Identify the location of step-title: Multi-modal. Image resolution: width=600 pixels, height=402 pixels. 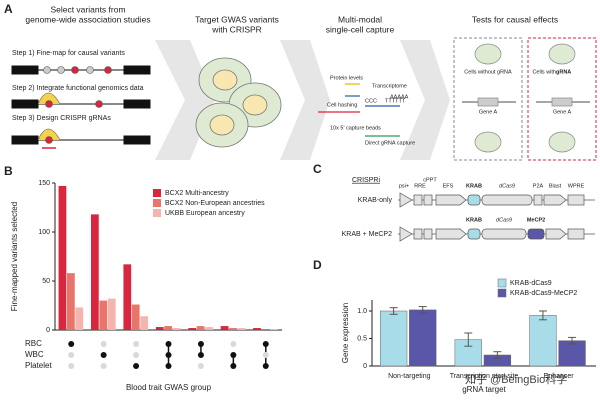
(360, 19).